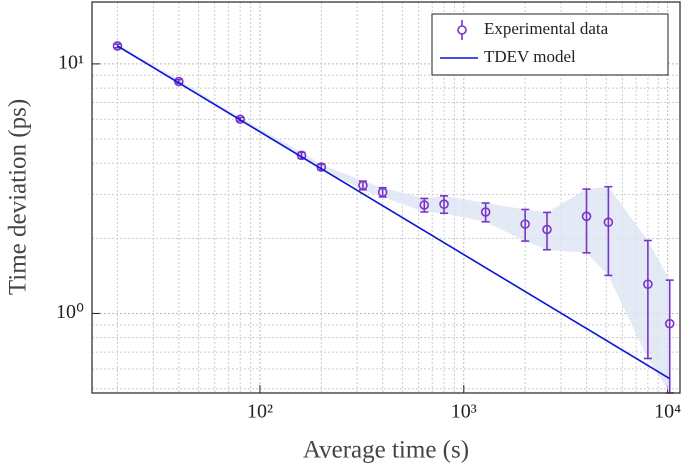 This screenshot has width=685, height=470. I want to click on y-tick-label: 10⁰, so click(70, 312).